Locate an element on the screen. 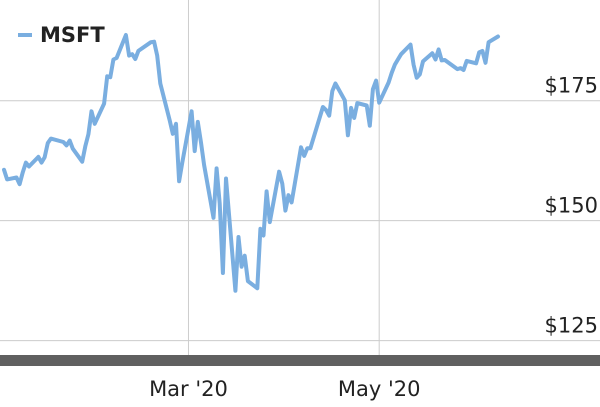 The image size is (600, 407). y-tick-label: $150 is located at coordinates (571, 206).